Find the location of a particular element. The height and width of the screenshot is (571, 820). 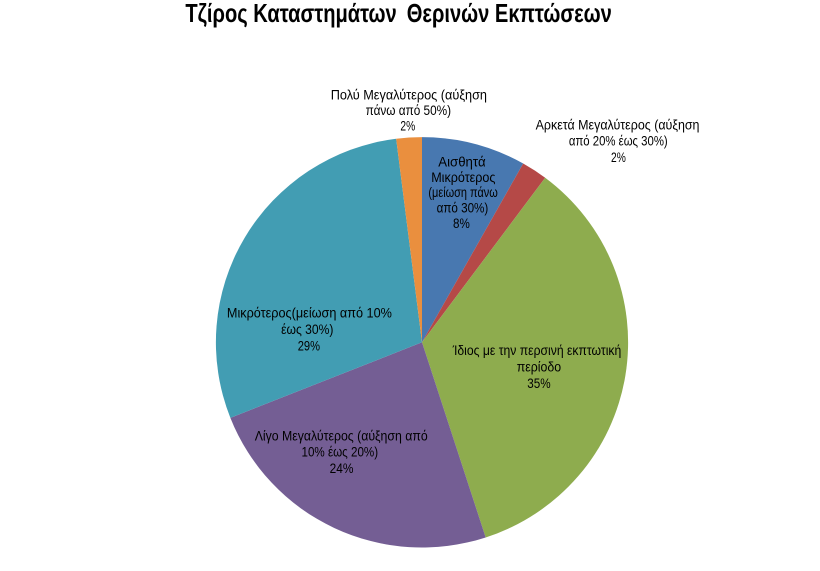

svg-text: 24% is located at coordinates (342, 468).